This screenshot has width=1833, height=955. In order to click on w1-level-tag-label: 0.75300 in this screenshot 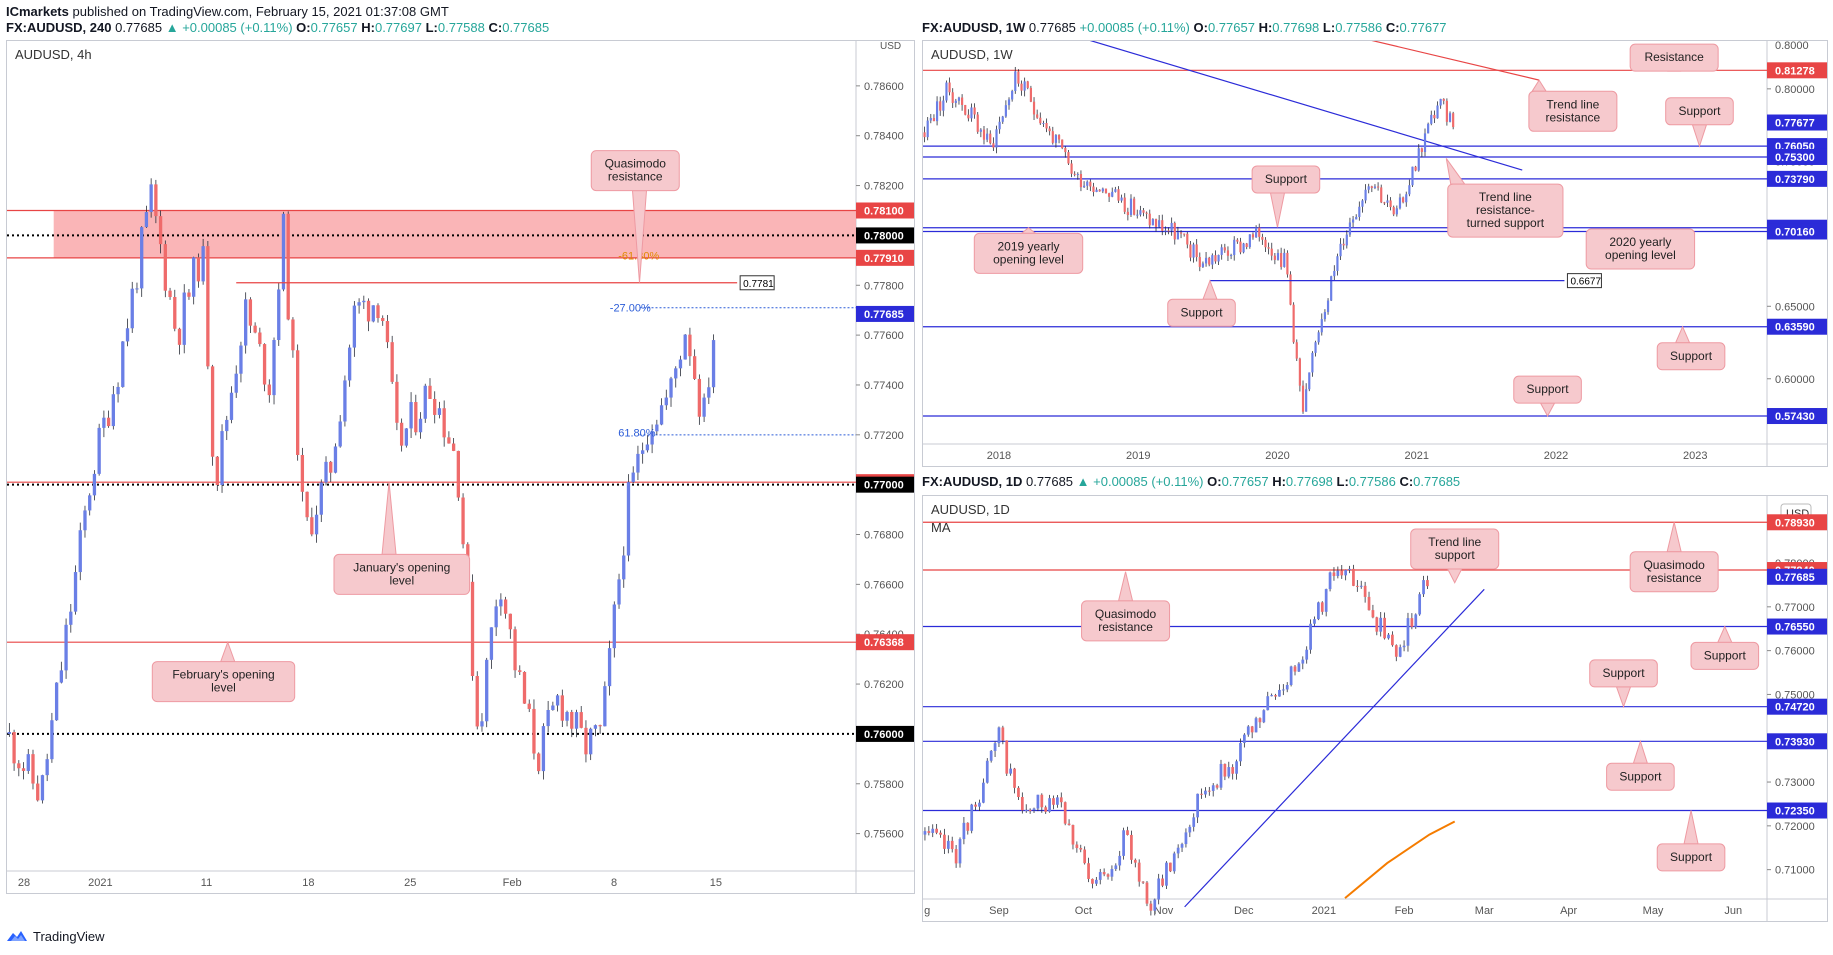, I will do `click(1795, 158)`.